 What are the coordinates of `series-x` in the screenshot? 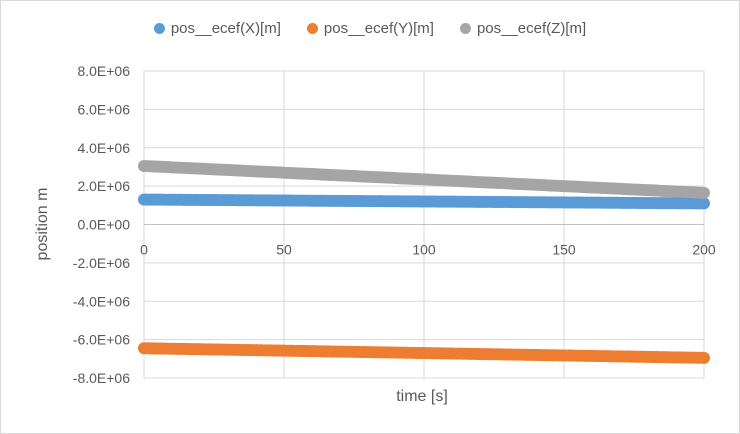 It's located at (424, 201).